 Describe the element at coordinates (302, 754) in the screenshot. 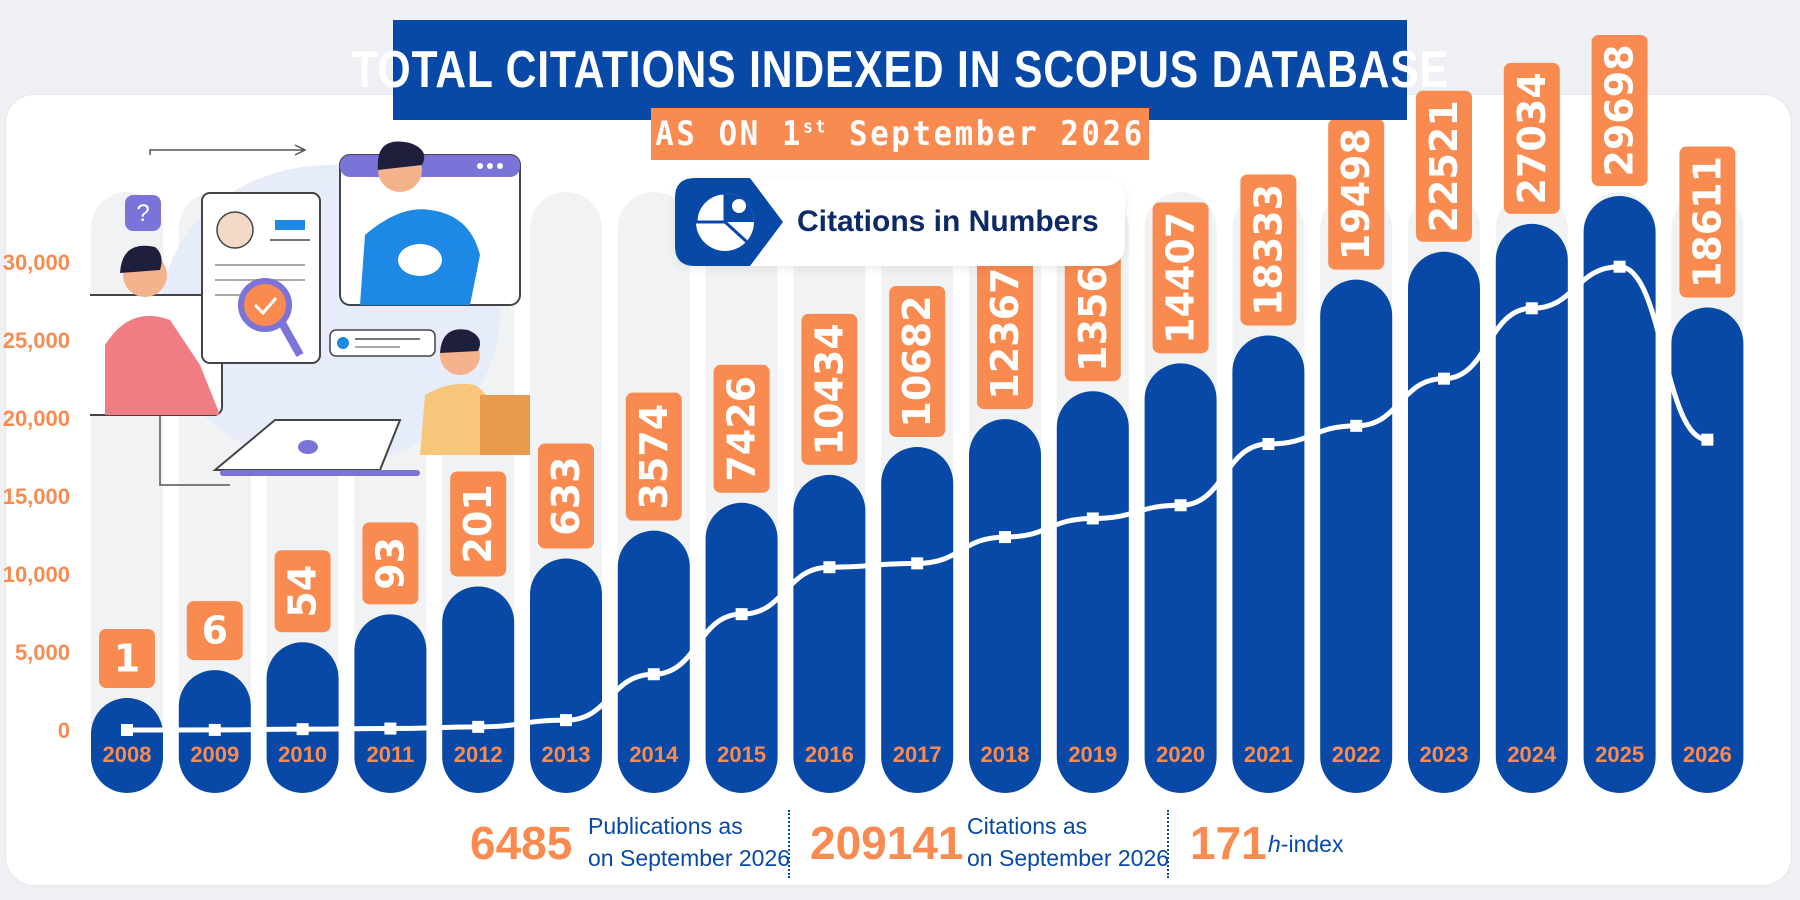

I see `x-tick-label: 2010` at that location.